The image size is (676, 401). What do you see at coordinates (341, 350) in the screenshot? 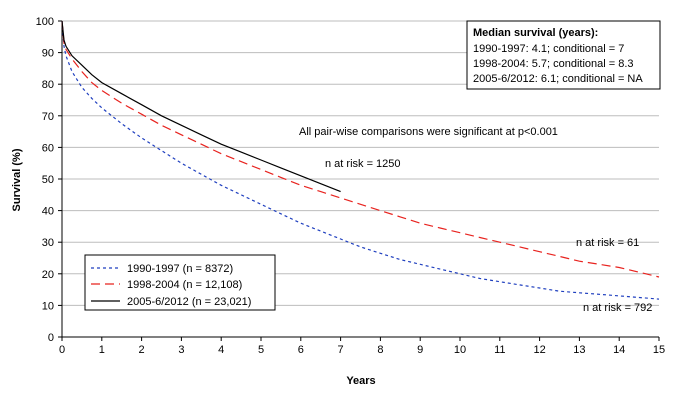
I see `x-tick-label: 7` at bounding box center [341, 350].